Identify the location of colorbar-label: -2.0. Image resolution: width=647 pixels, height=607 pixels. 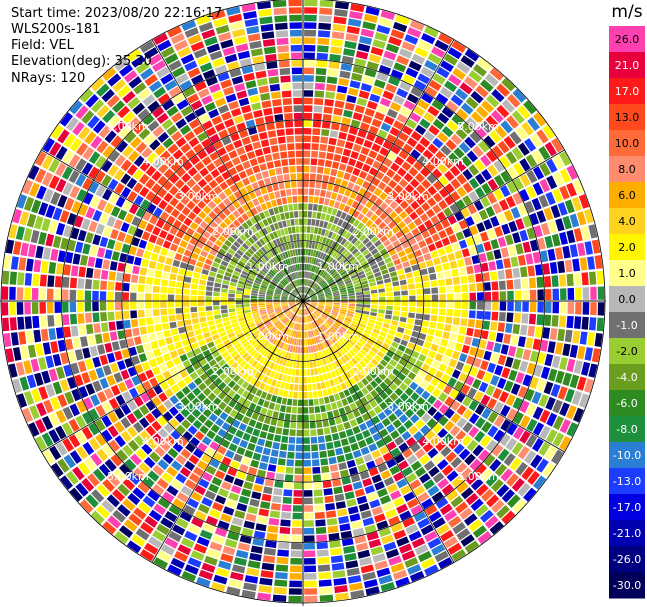
(626, 351).